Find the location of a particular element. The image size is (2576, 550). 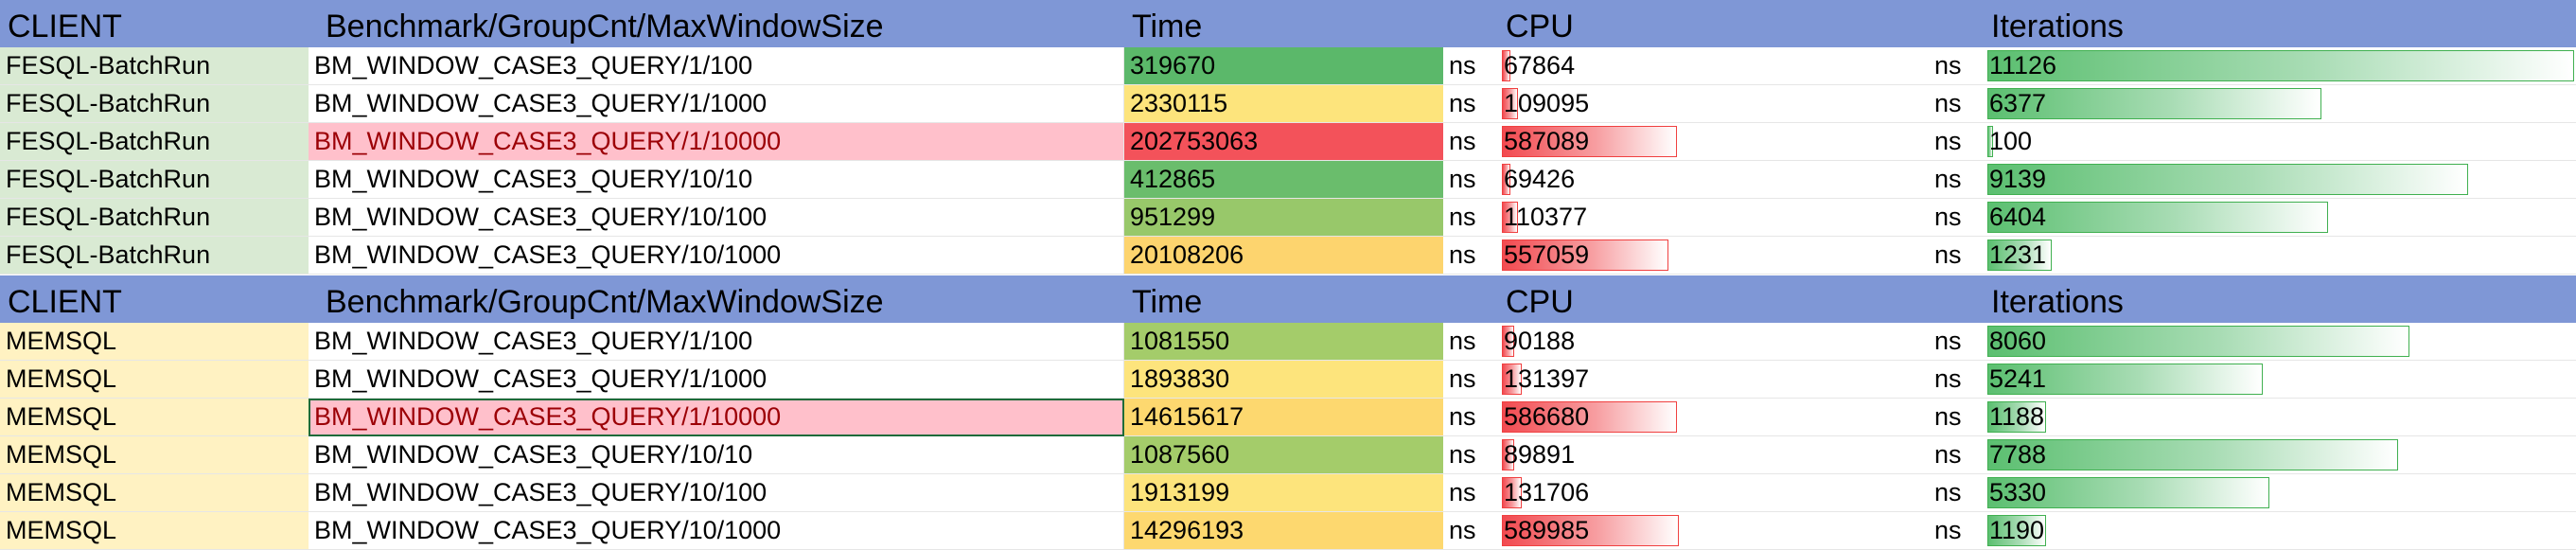

time-cell: 1913199 is located at coordinates (1283, 493).